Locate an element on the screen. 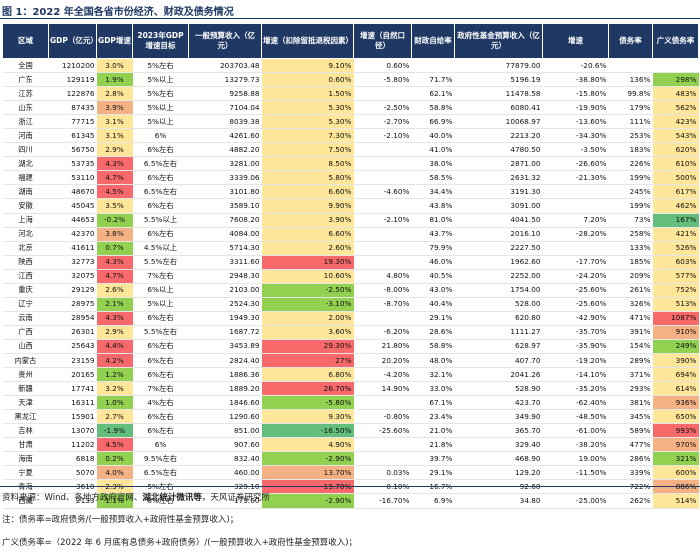  fund-growth-cell: -26.60% is located at coordinates (575, 164).